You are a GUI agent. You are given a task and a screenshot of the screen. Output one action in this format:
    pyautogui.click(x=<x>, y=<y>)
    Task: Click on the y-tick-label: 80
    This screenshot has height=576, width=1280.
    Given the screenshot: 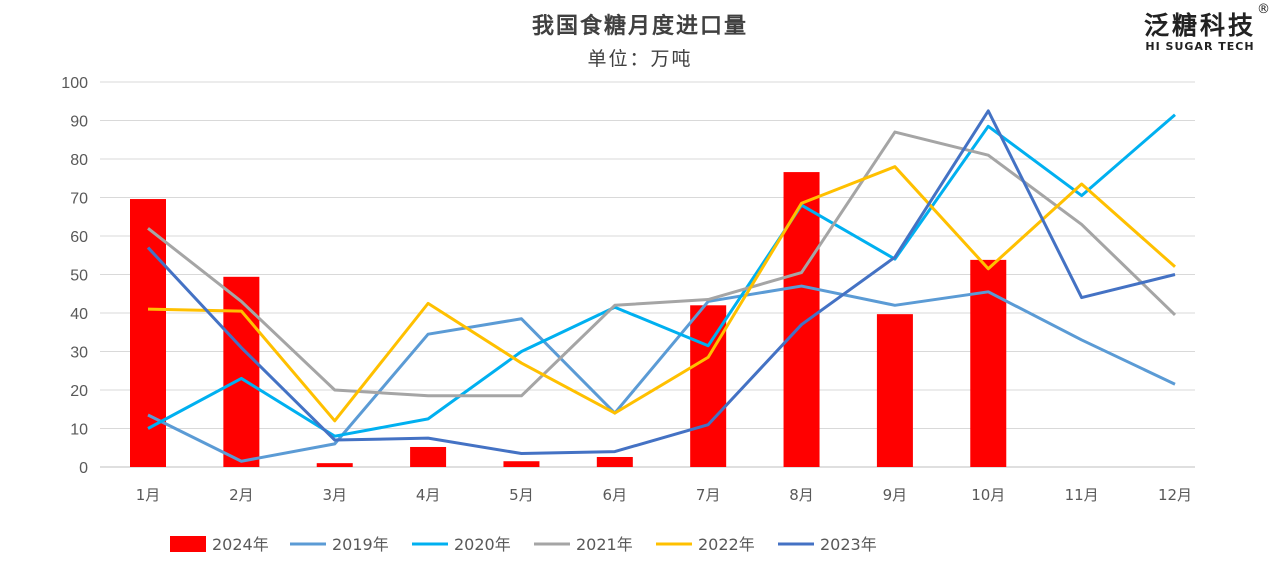 What is the action you would take?
    pyautogui.click(x=79, y=160)
    